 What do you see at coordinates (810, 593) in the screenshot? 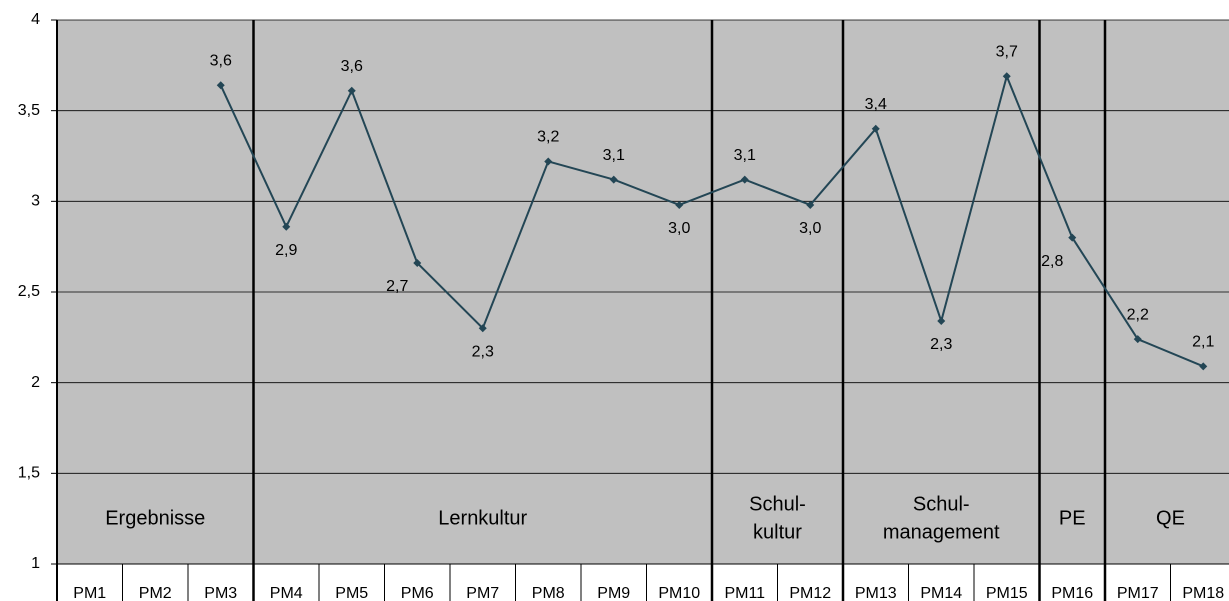
I see `x-tick-label: PM12` at bounding box center [810, 593].